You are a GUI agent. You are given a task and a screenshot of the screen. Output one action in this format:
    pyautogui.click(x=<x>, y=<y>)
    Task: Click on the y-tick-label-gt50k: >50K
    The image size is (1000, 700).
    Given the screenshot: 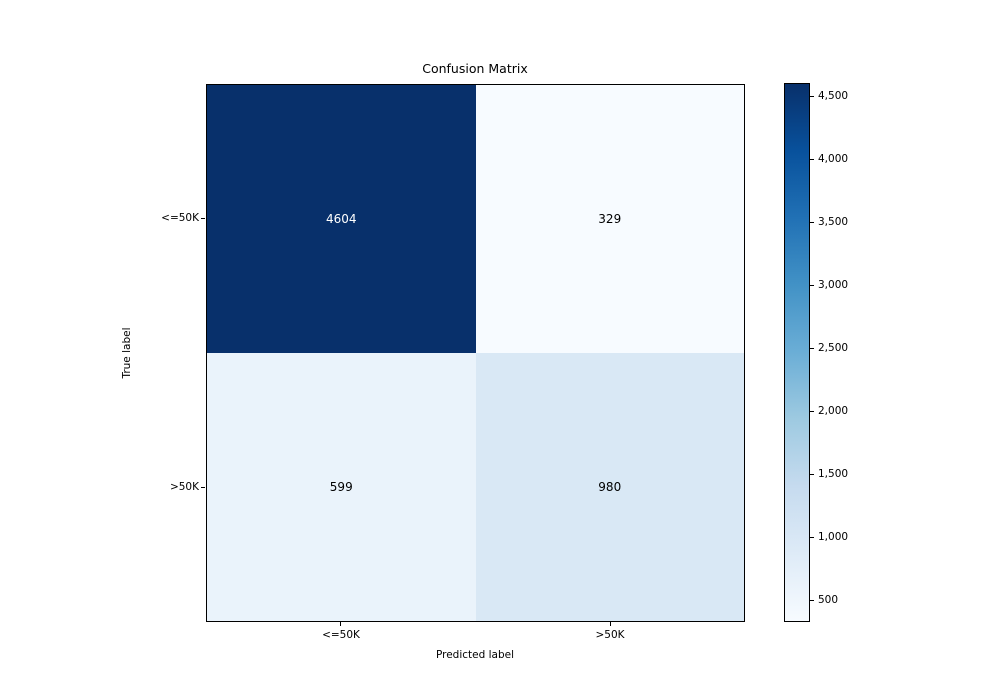 What is the action you would take?
    pyautogui.click(x=184, y=487)
    